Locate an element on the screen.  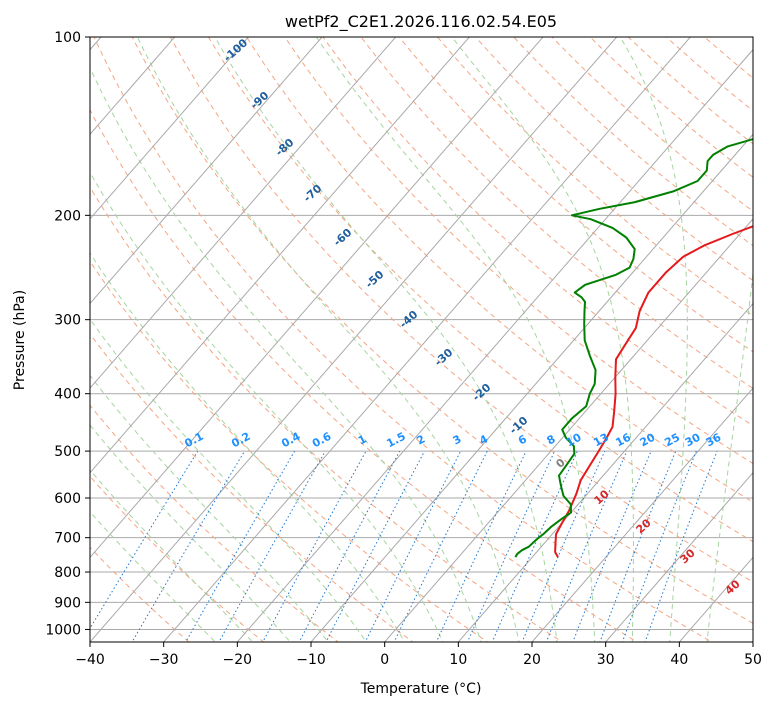
x-tick-label: 10 is located at coordinates (458, 660).